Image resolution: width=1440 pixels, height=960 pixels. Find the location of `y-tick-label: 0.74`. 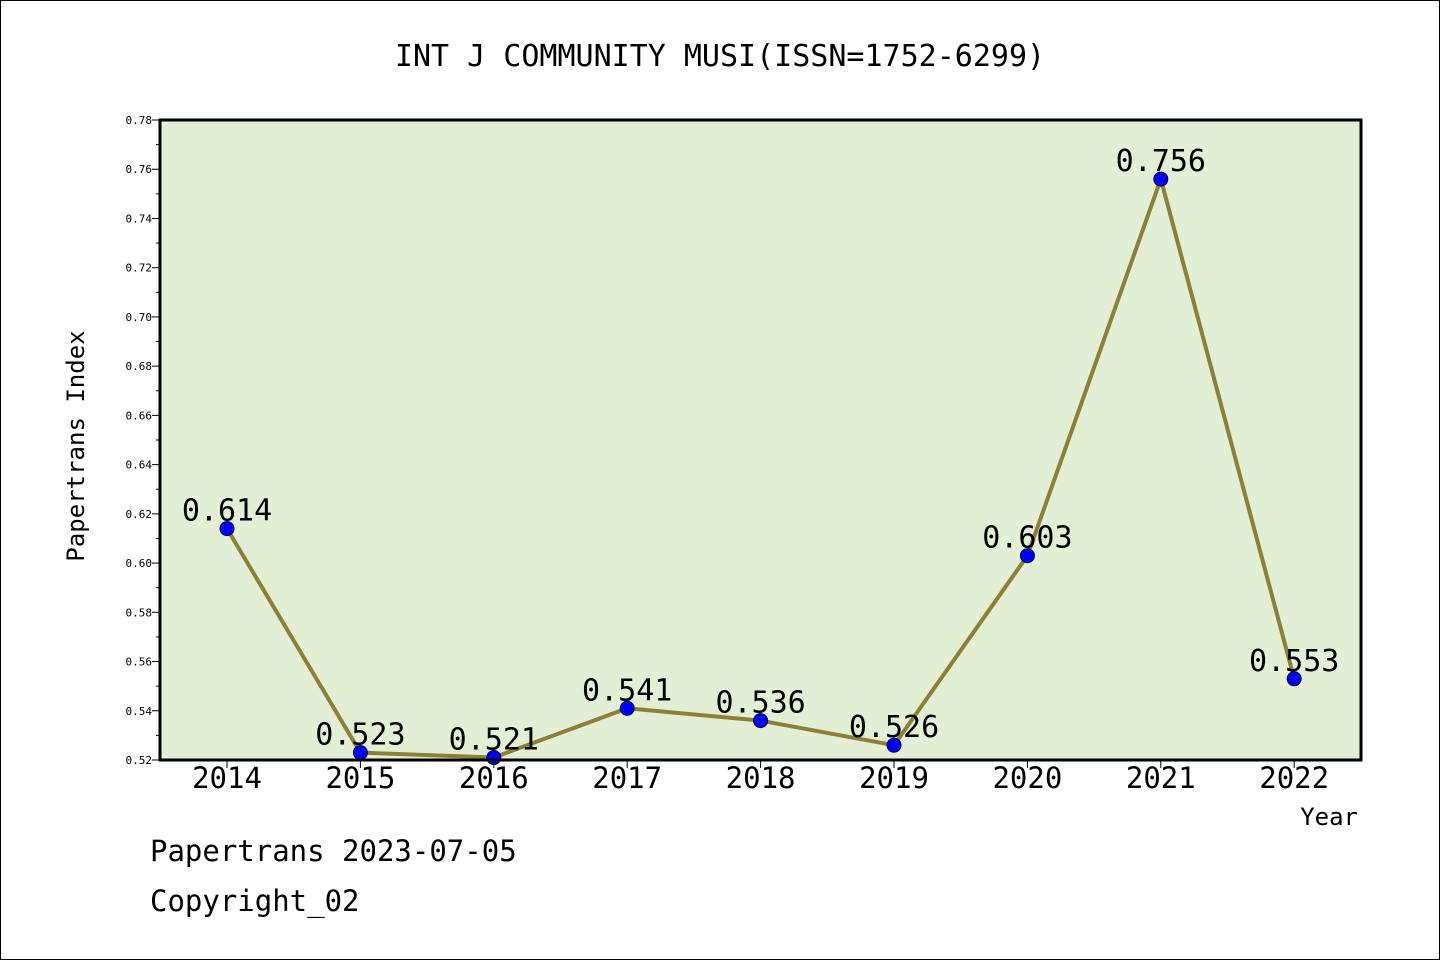

y-tick-label: 0.74 is located at coordinates (139, 218).